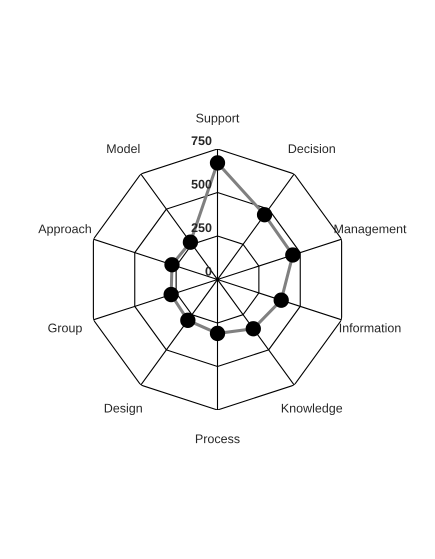  What do you see at coordinates (64, 230) in the screenshot?
I see `spoke-label: Approach` at bounding box center [64, 230].